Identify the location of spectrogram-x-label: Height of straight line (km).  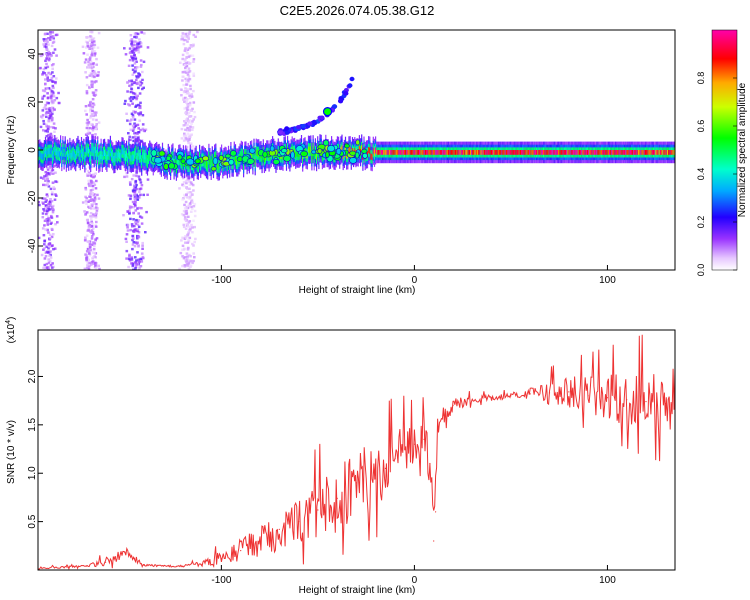
(357, 290).